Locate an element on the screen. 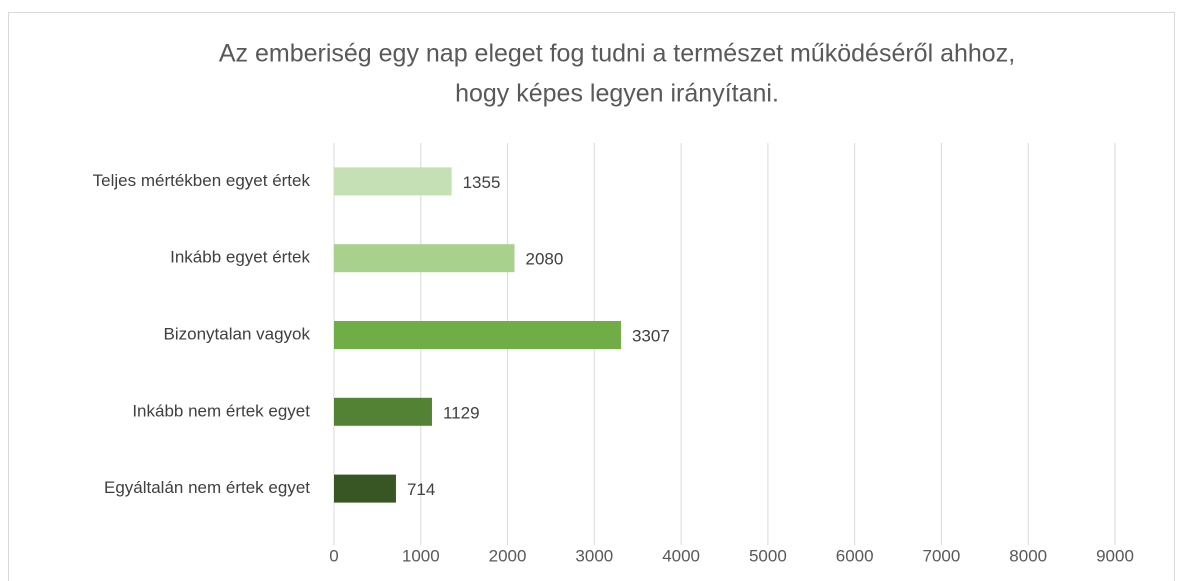 The height and width of the screenshot is (581, 1187). value-label: 3307 is located at coordinates (651, 335).